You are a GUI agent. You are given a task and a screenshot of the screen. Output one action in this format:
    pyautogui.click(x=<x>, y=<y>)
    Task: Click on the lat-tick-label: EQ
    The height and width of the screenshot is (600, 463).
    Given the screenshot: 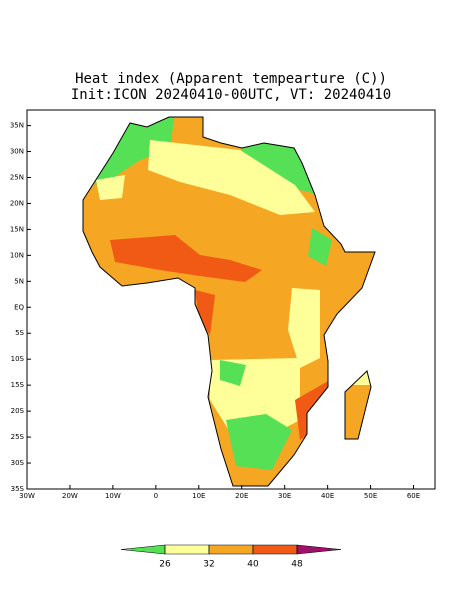 What is the action you would take?
    pyautogui.click(x=19, y=307)
    